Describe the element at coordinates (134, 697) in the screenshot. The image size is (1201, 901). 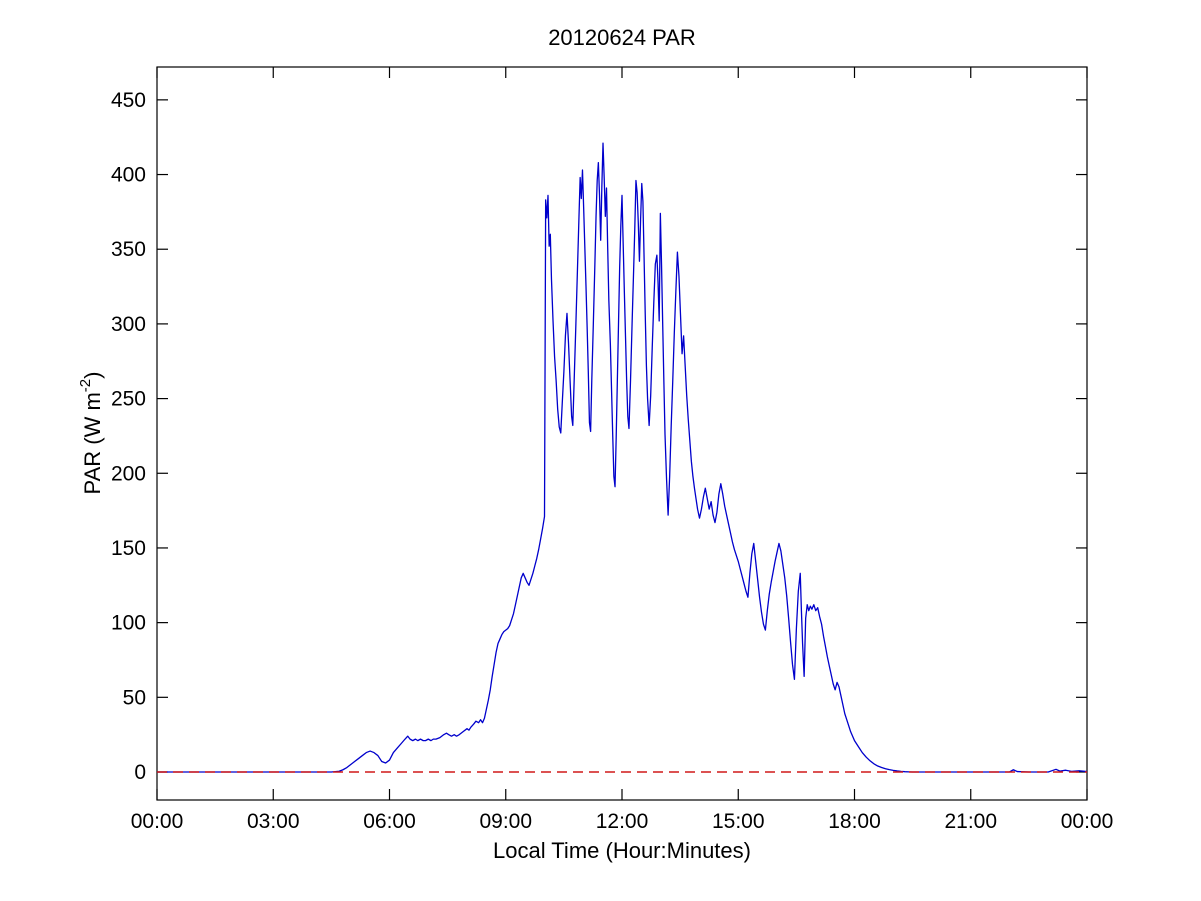
I see `y-tick-label: 50` at that location.